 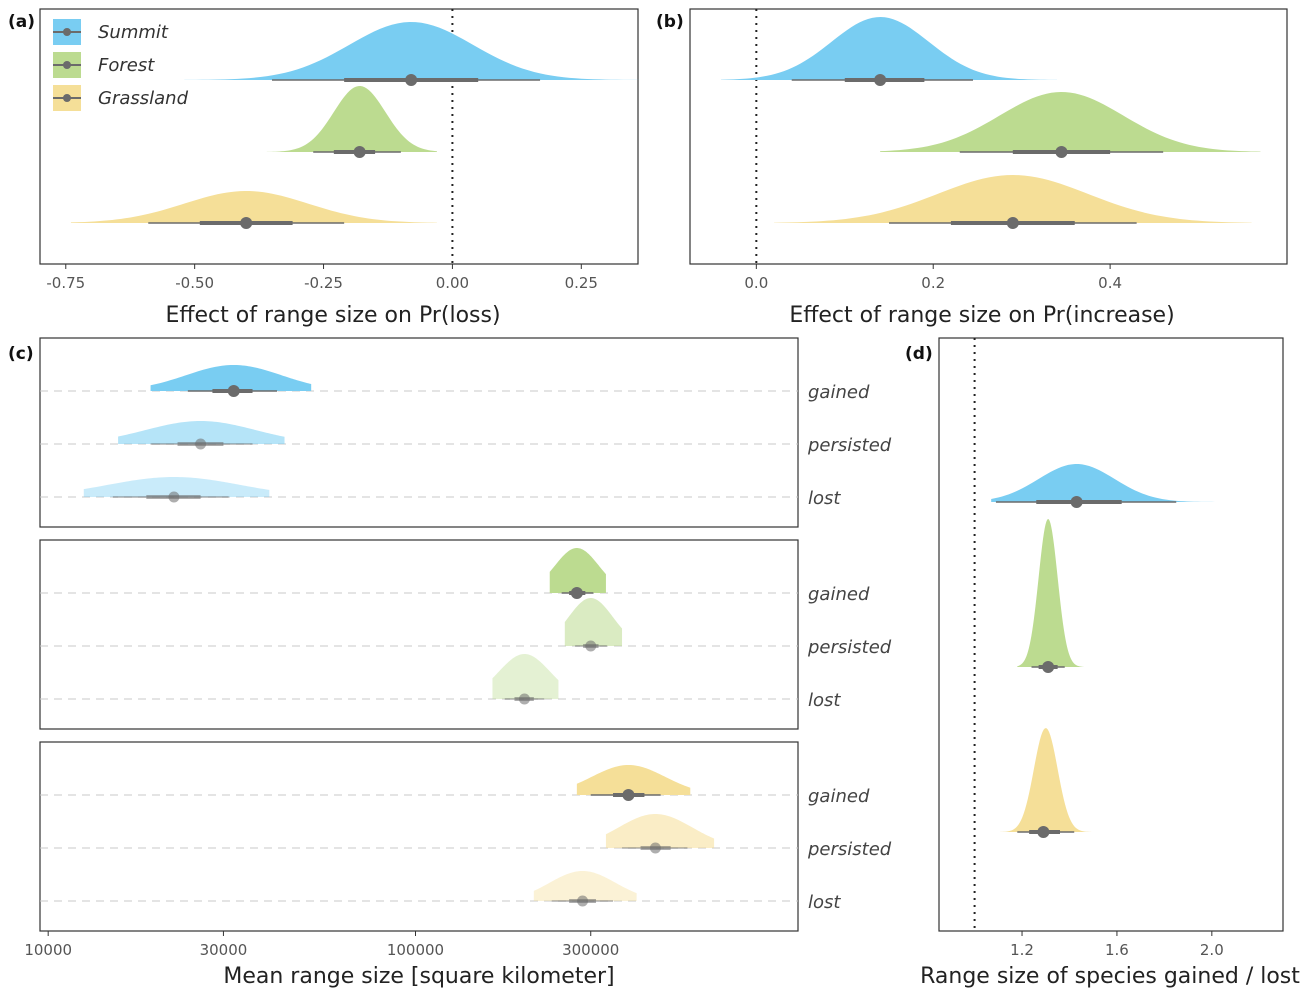 What do you see at coordinates (253, 207) in the screenshot?
I see `panel-a-grassland-density` at bounding box center [253, 207].